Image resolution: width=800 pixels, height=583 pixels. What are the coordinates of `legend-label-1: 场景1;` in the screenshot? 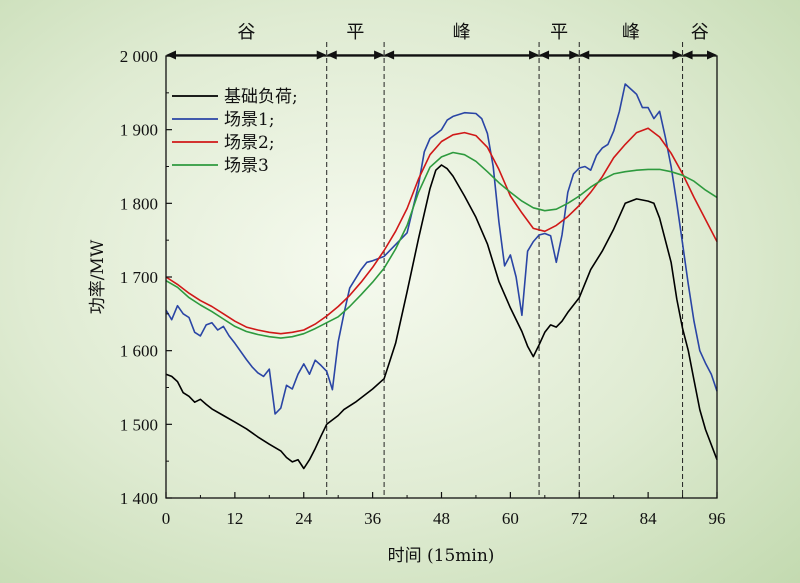 It's located at (249, 120).